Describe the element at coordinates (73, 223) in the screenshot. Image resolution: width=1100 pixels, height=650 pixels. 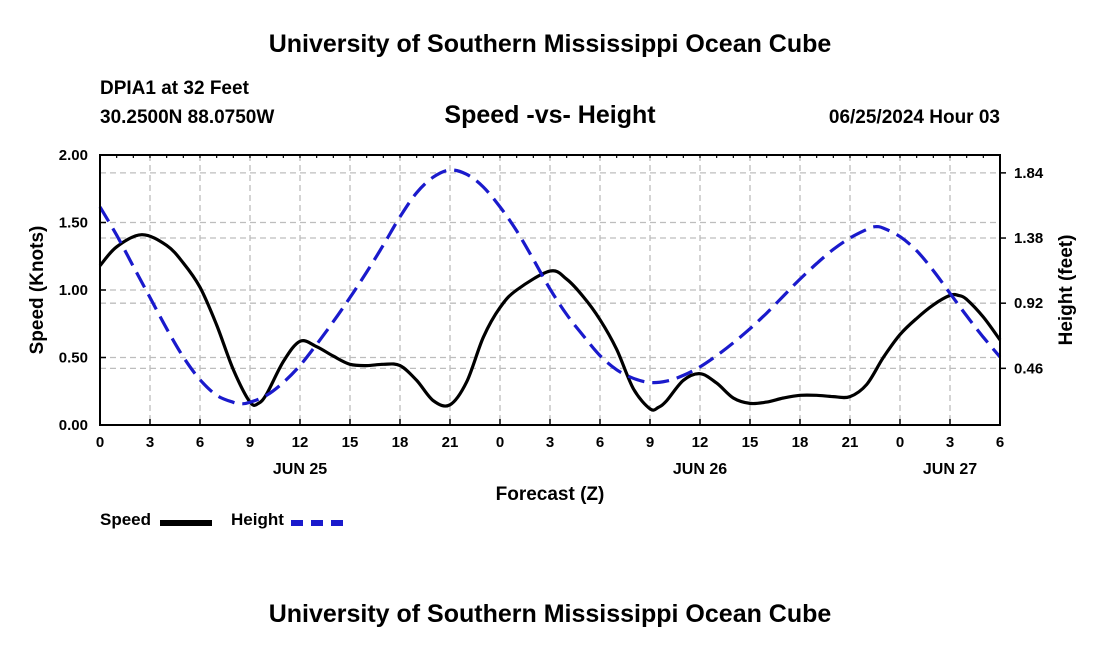
I see `y-left-tick-label: 1.50` at that location.